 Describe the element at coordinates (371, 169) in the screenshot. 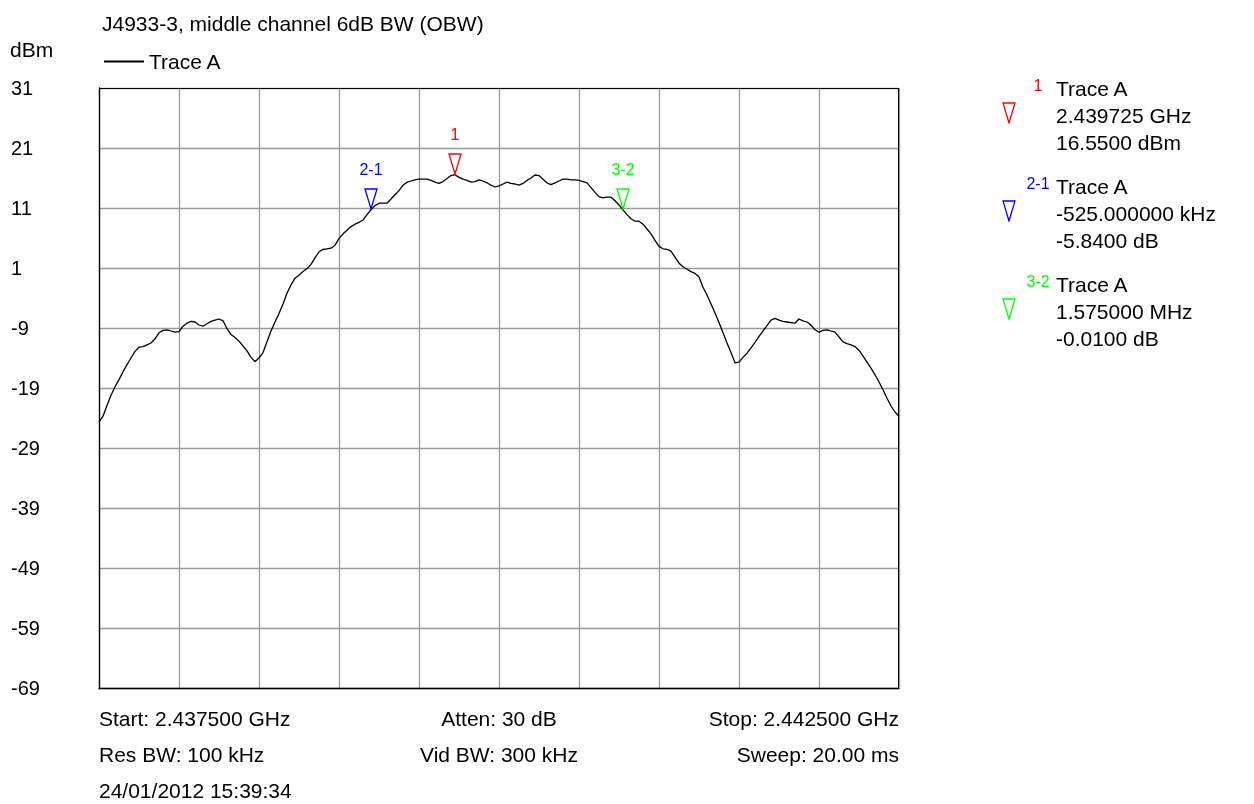

I see `annotation: 2-1` at that location.